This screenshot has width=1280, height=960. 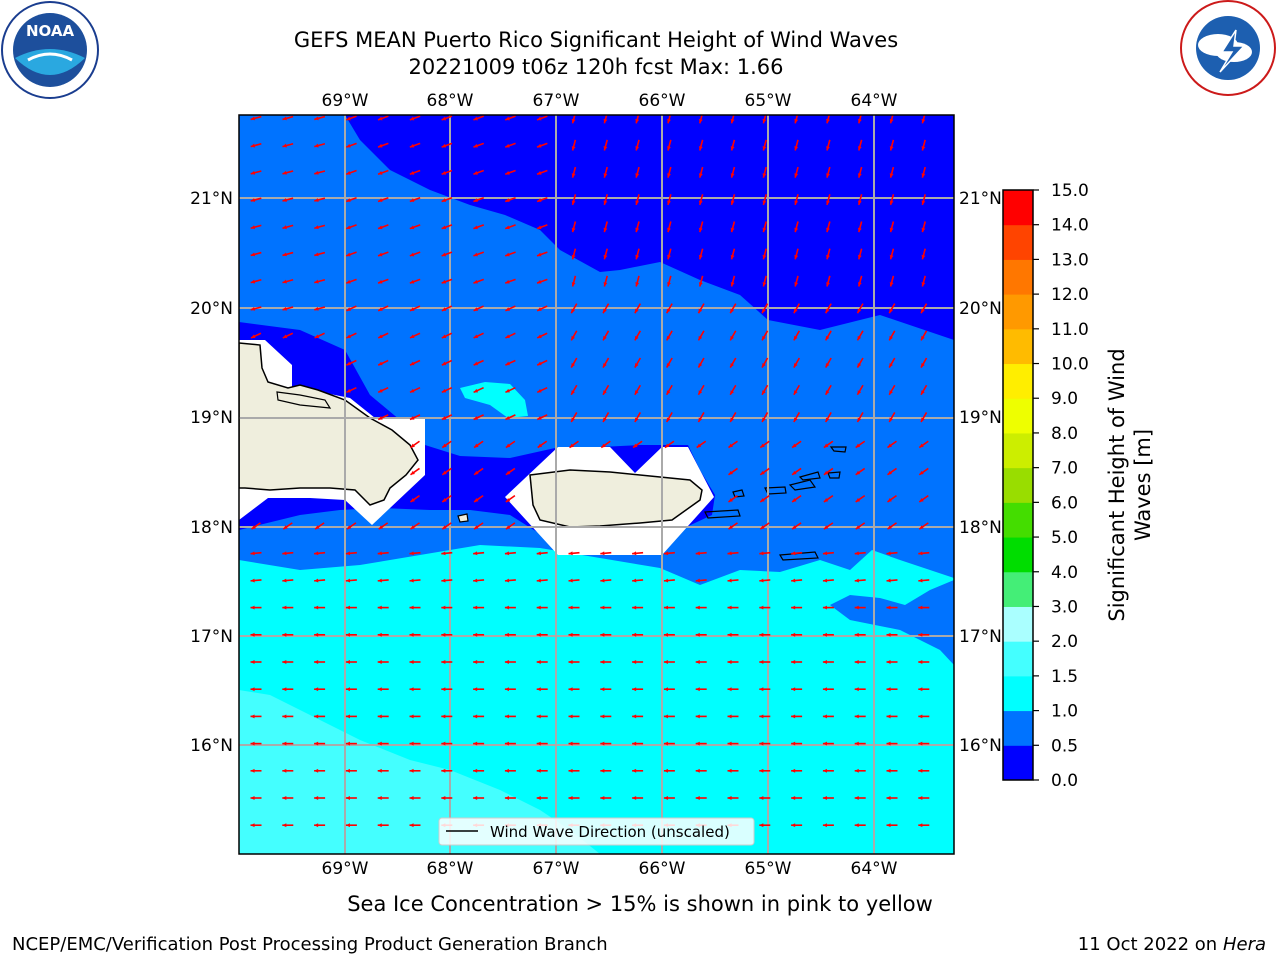 What do you see at coordinates (662, 101) in the screenshot?
I see `lon-label: 66°W` at bounding box center [662, 101].